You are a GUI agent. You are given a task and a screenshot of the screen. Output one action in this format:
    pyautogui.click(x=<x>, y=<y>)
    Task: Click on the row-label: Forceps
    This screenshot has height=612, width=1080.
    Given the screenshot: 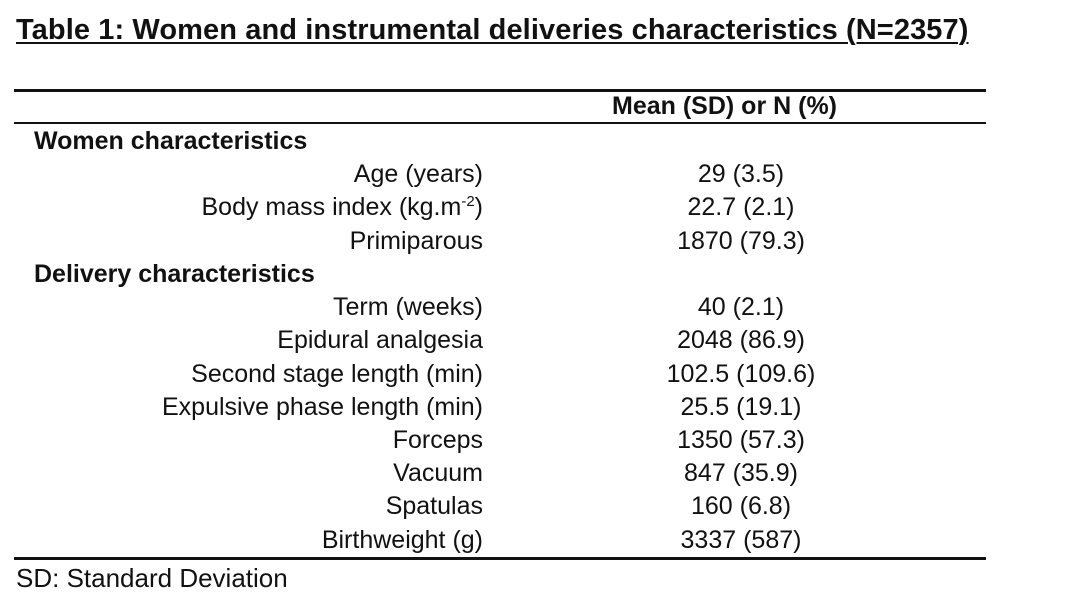 What is the action you would take?
    pyautogui.click(x=437, y=440)
    